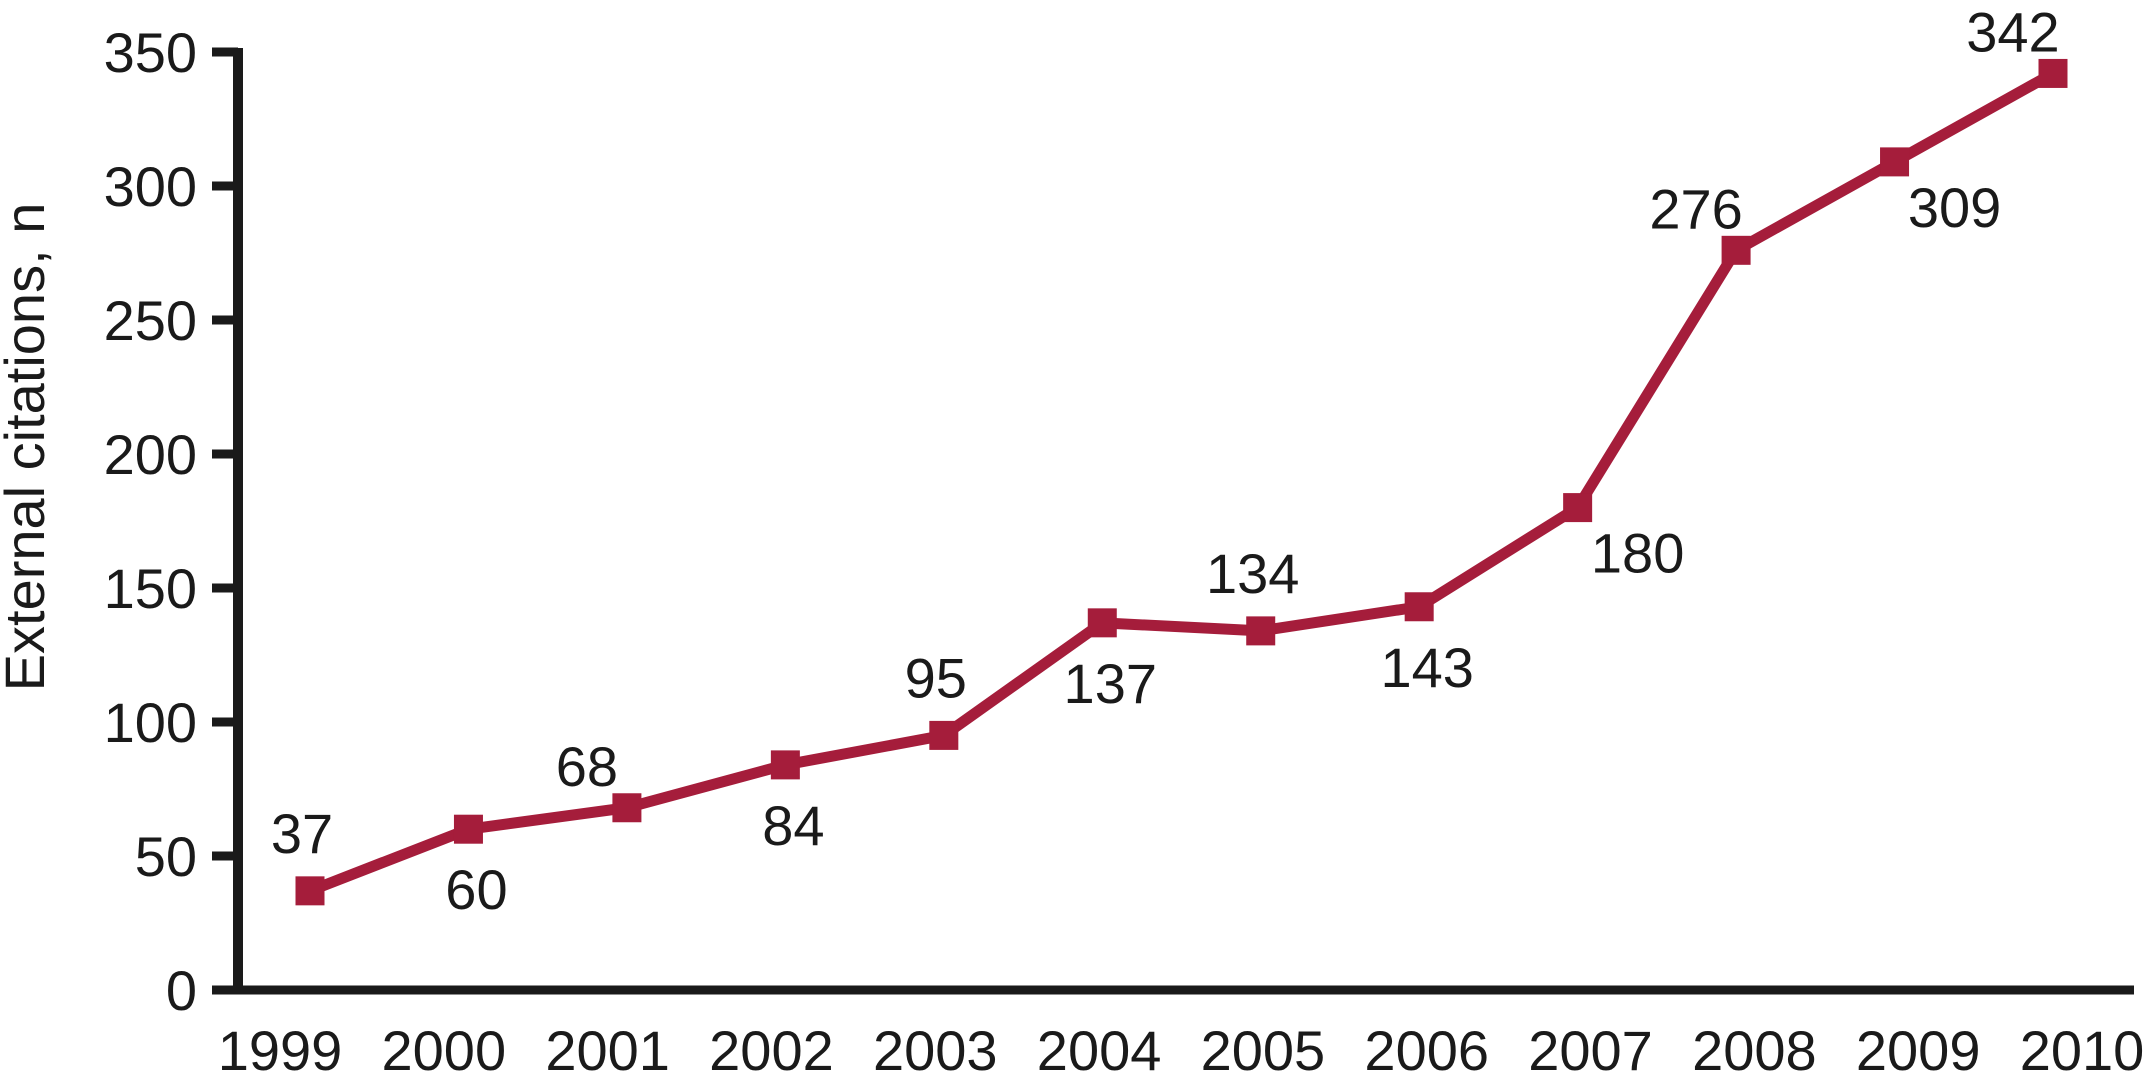 Image resolution: width=2144 pixels, height=1084 pixels. What do you see at coordinates (1695, 208) in the screenshot?
I see `data-point-label: 276` at bounding box center [1695, 208].